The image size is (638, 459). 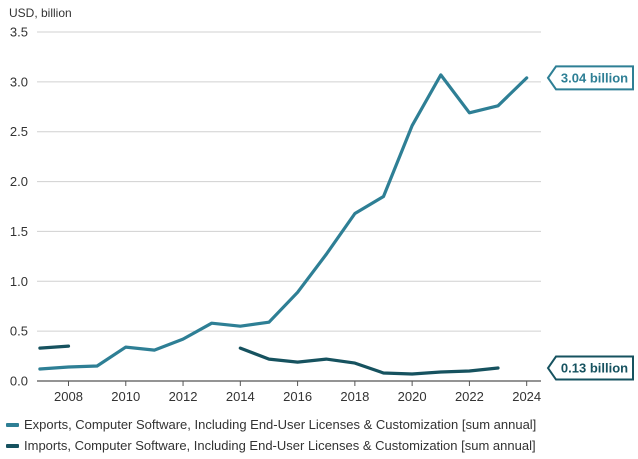 What do you see at coordinates (594, 368) in the screenshot?
I see `imports-callout-text: 0.13 billion` at bounding box center [594, 368].